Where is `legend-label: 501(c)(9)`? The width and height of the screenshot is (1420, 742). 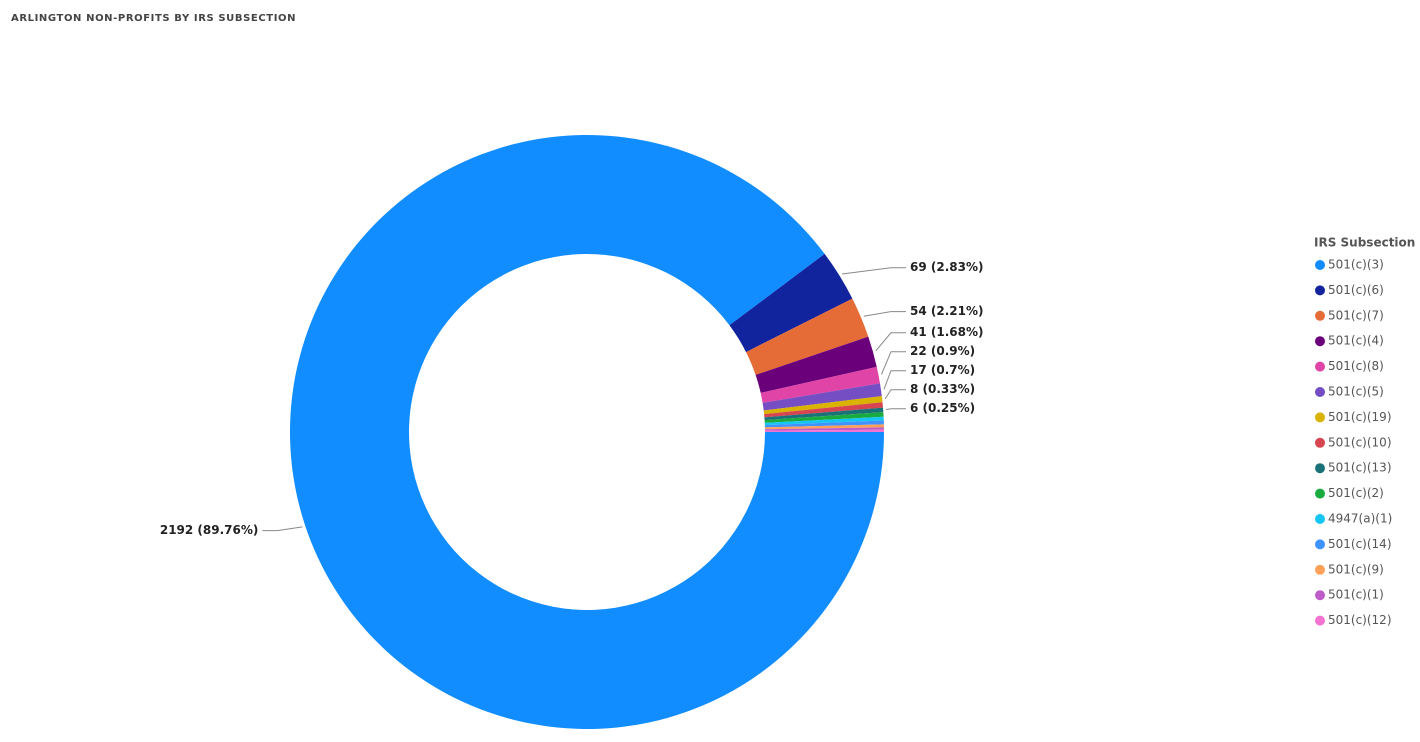
legend-label: 501(c)(9) is located at coordinates (1356, 569).